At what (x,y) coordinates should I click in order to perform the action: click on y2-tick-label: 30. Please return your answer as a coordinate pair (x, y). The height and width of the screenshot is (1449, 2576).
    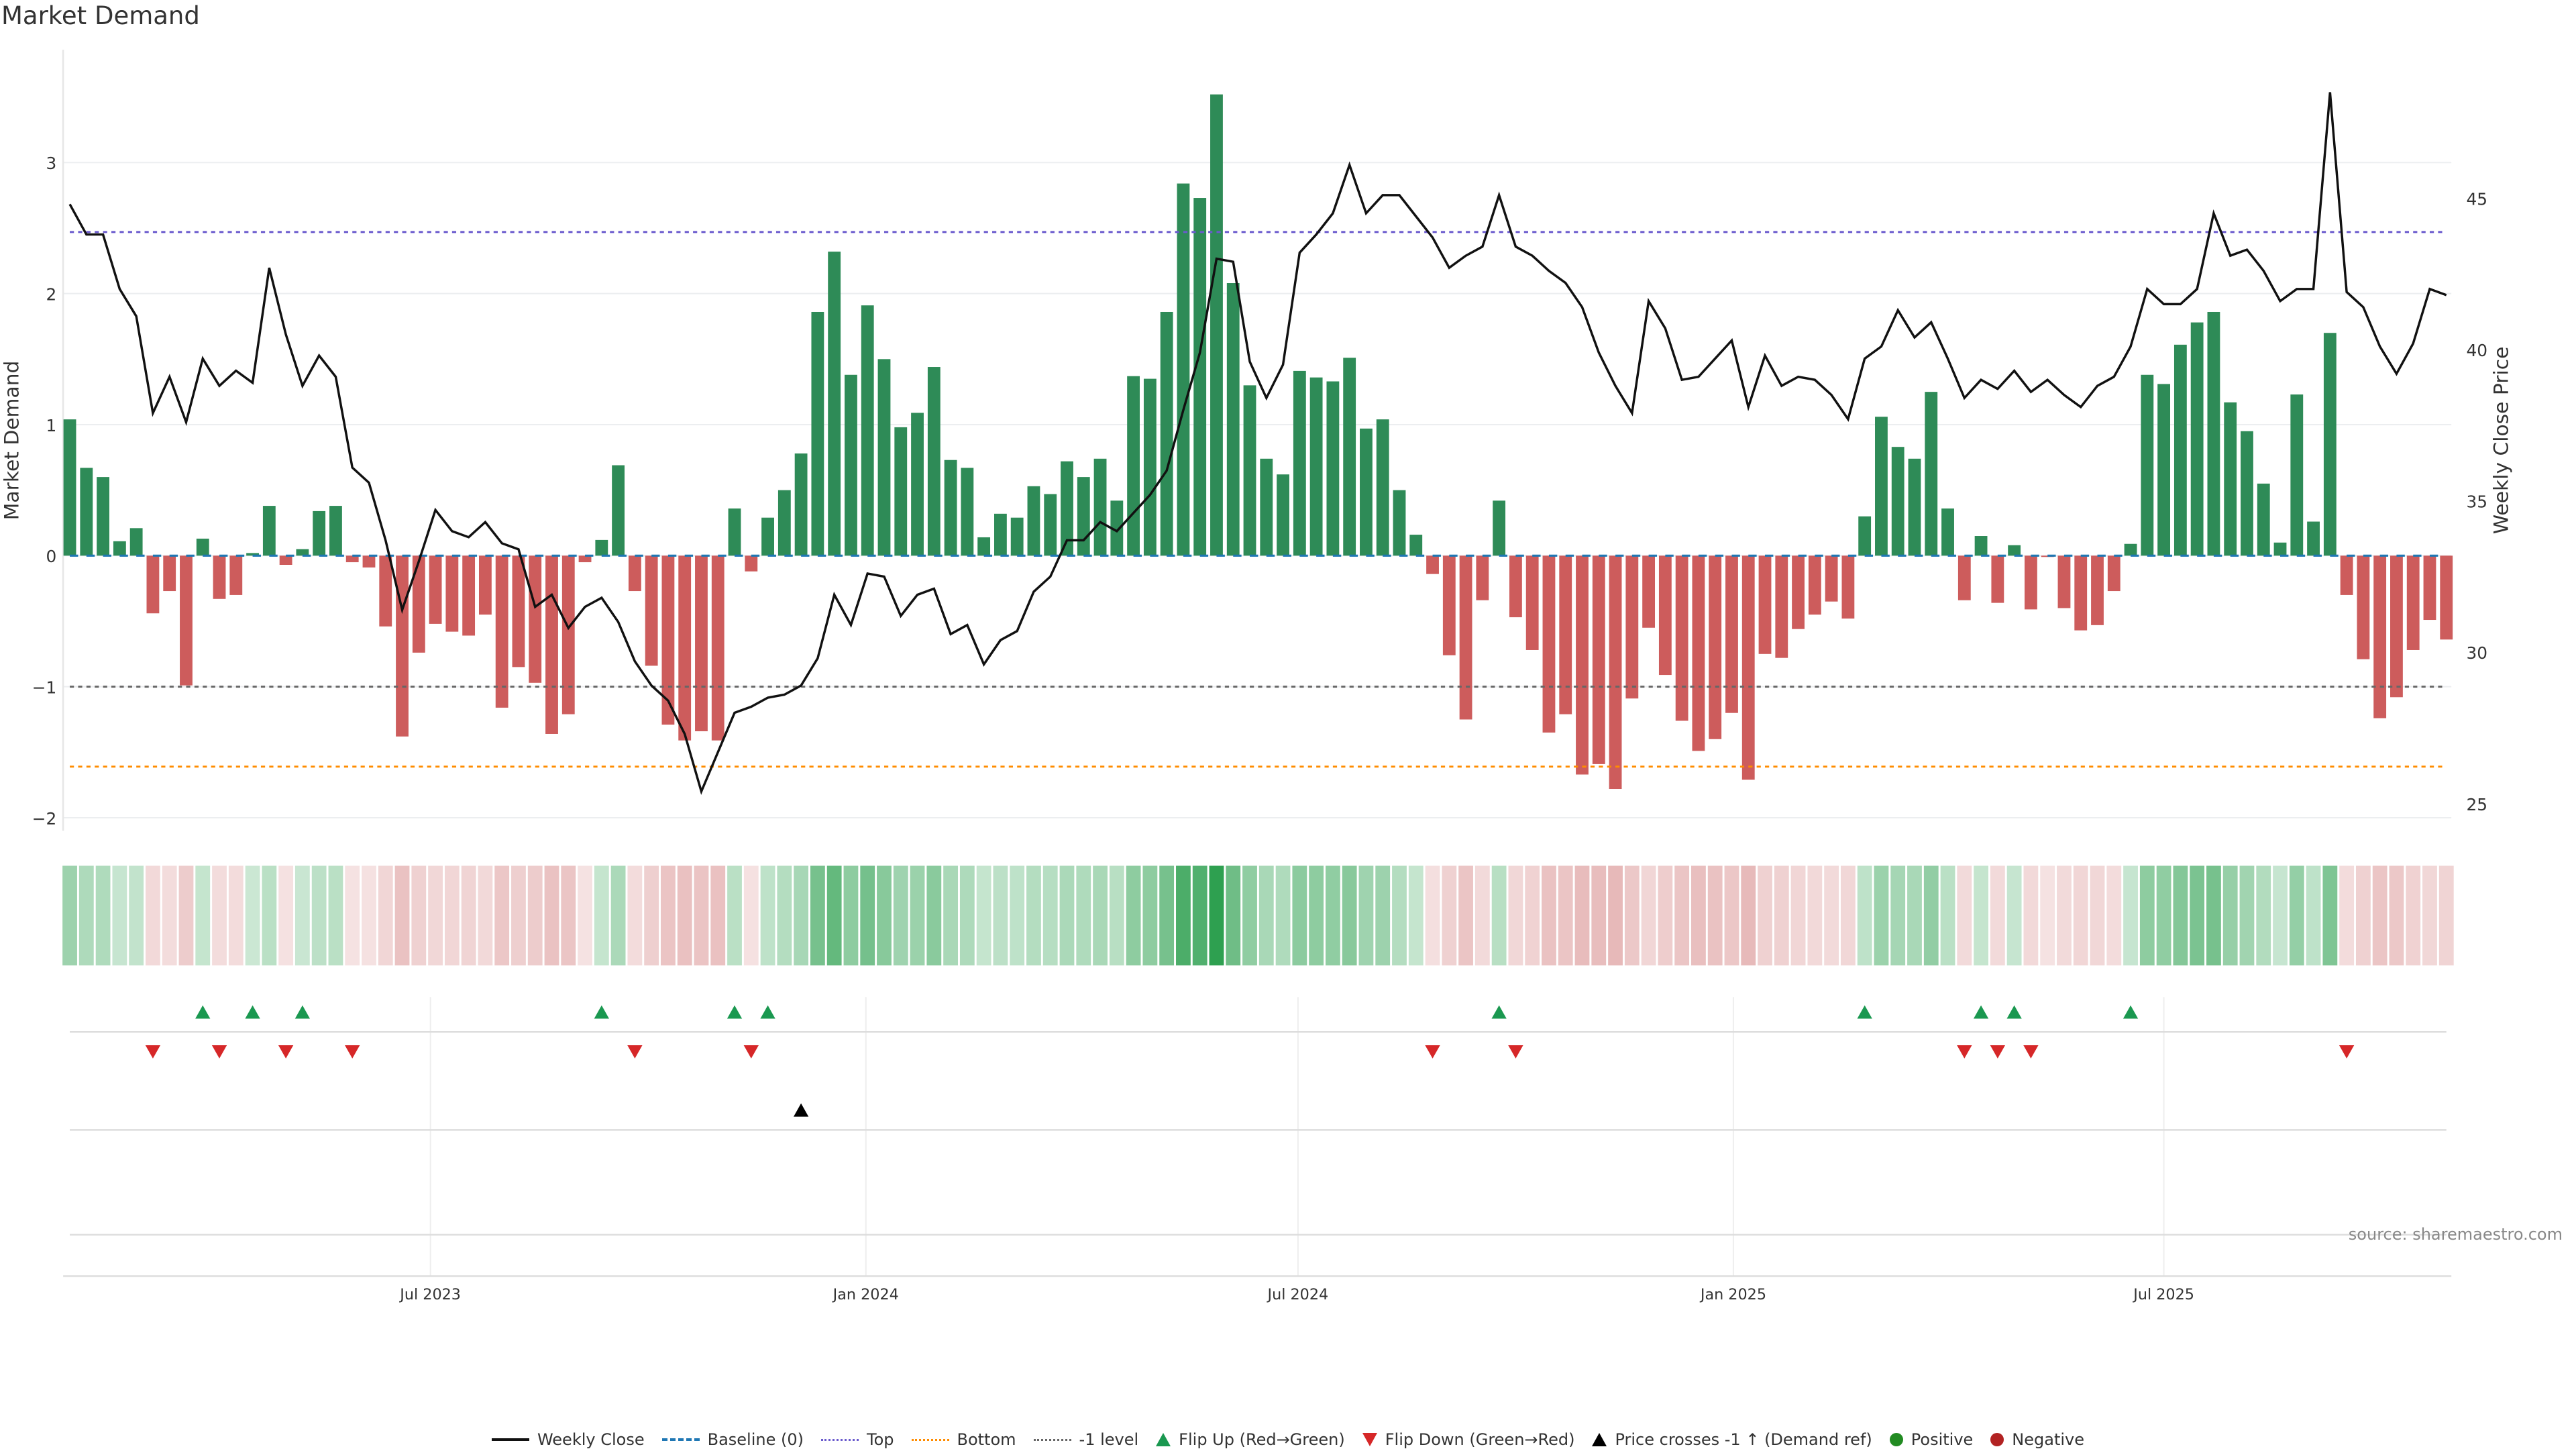
    Looking at the image, I should click on (2476, 653).